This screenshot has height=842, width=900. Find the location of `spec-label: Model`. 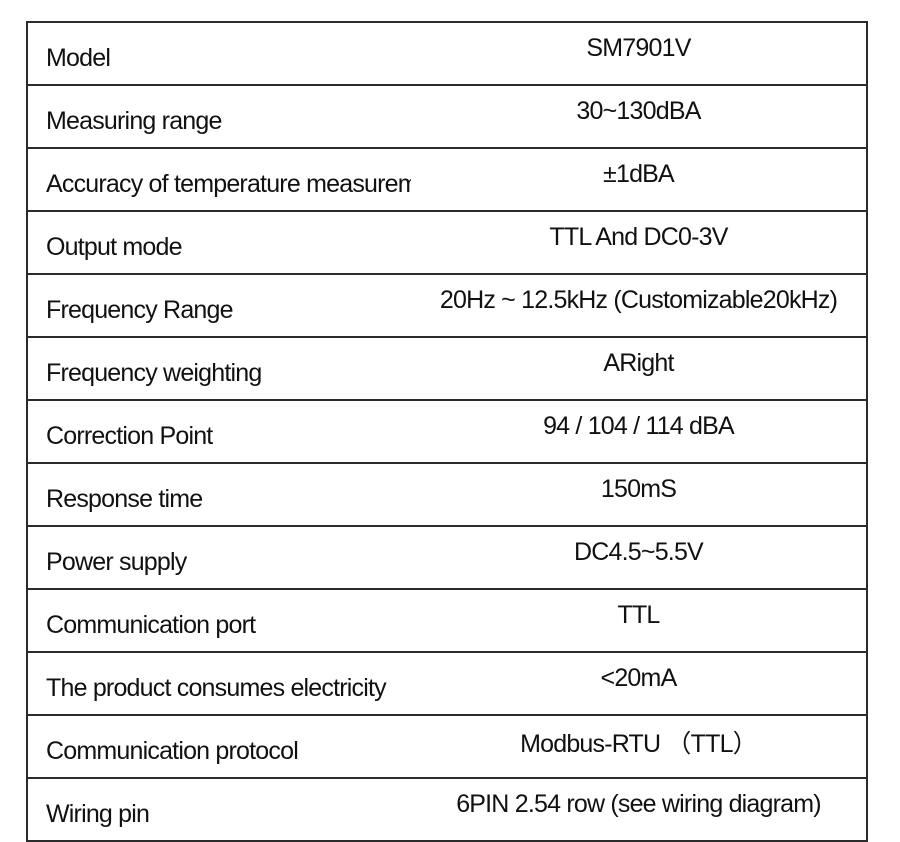

spec-label: Model is located at coordinates (218, 53).